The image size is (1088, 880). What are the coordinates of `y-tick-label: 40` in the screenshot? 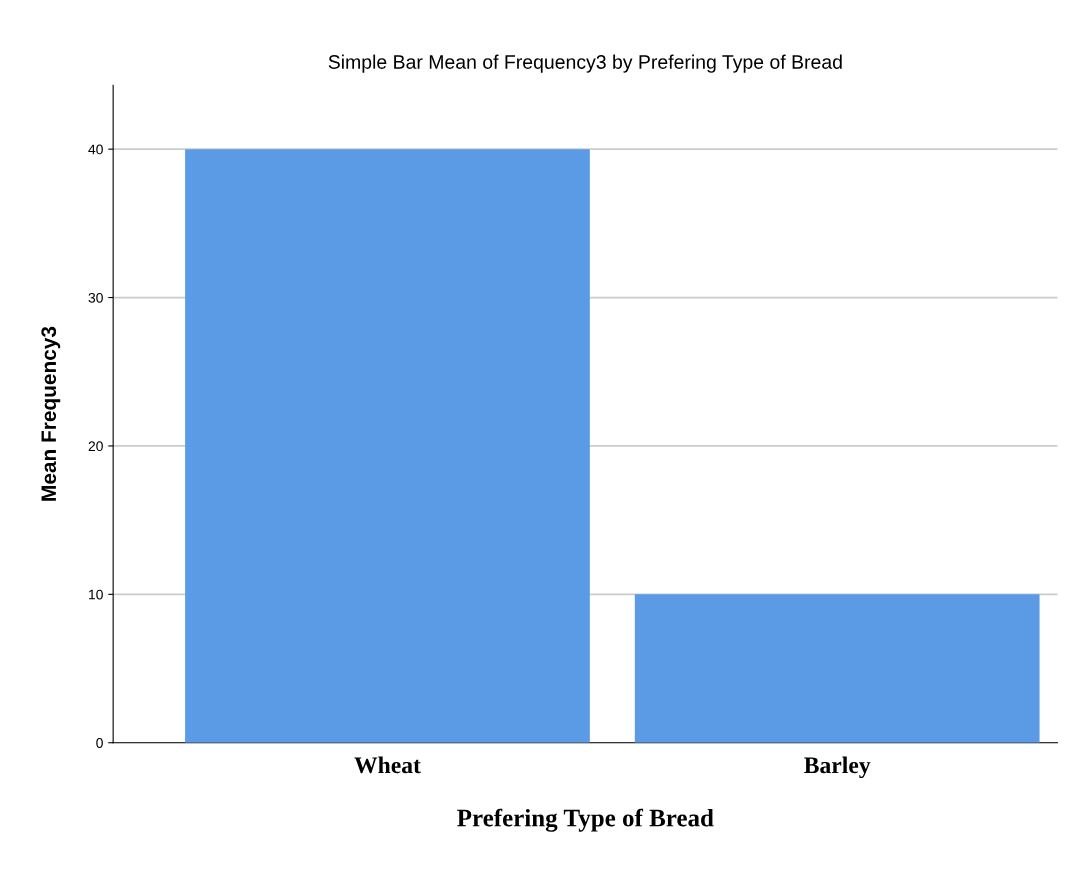 It's located at (95, 149).